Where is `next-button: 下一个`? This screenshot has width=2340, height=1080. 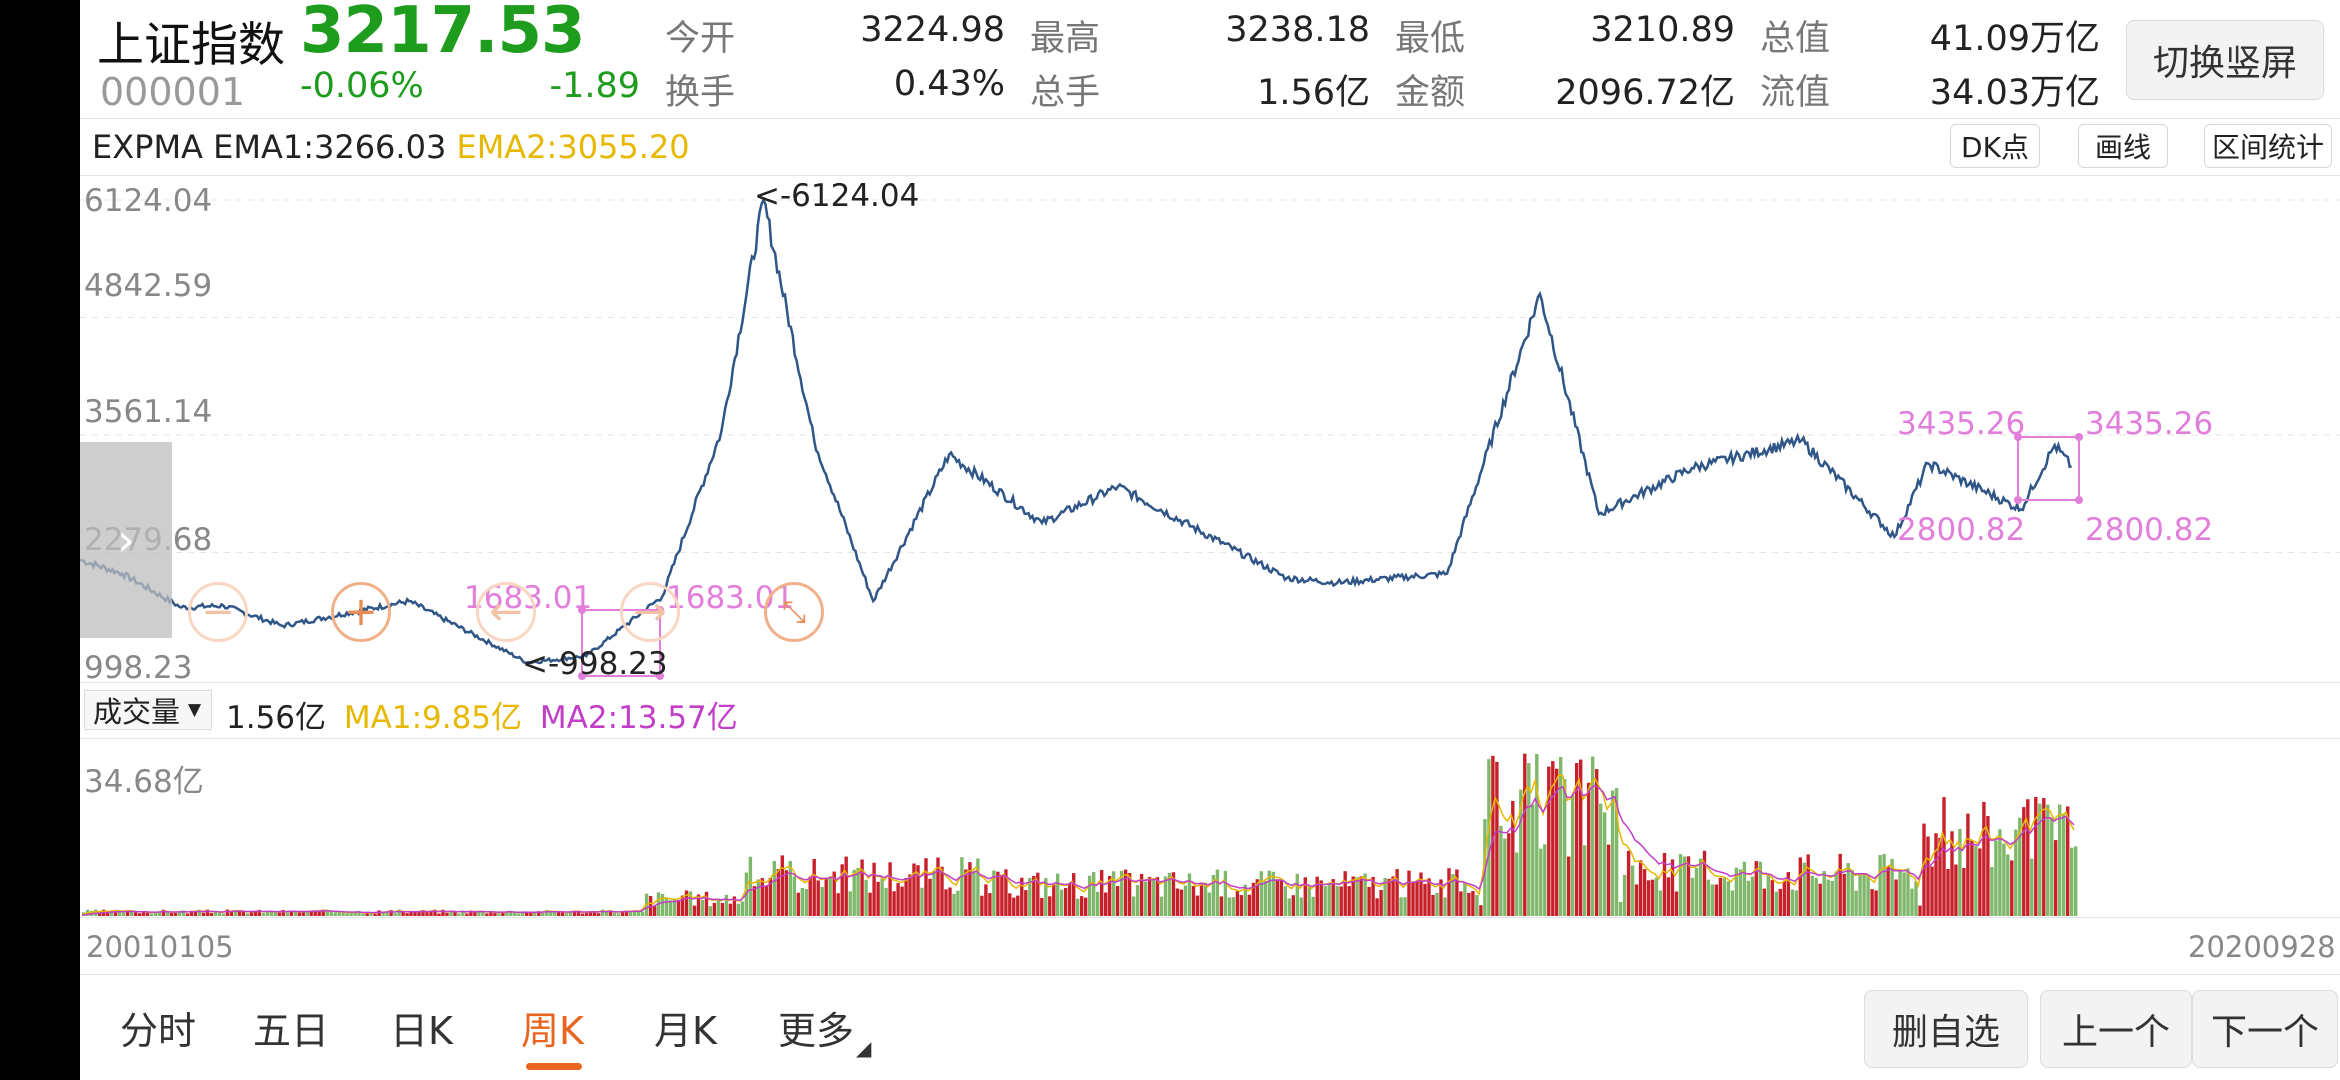 next-button: 下一个 is located at coordinates (2265, 1029).